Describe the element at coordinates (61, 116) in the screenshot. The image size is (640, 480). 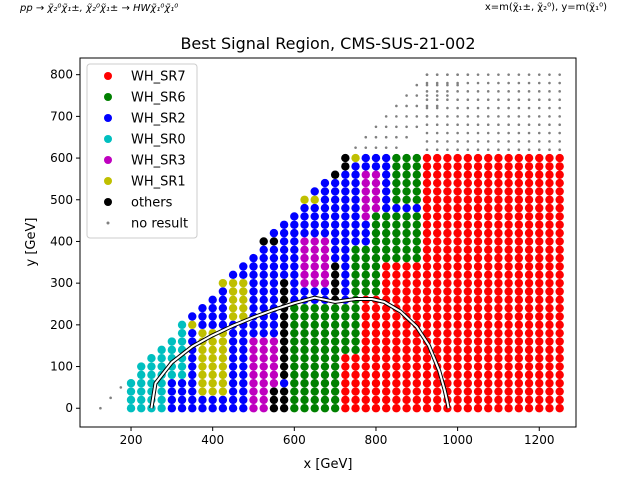
I see `y-tick-label: 700` at that location.